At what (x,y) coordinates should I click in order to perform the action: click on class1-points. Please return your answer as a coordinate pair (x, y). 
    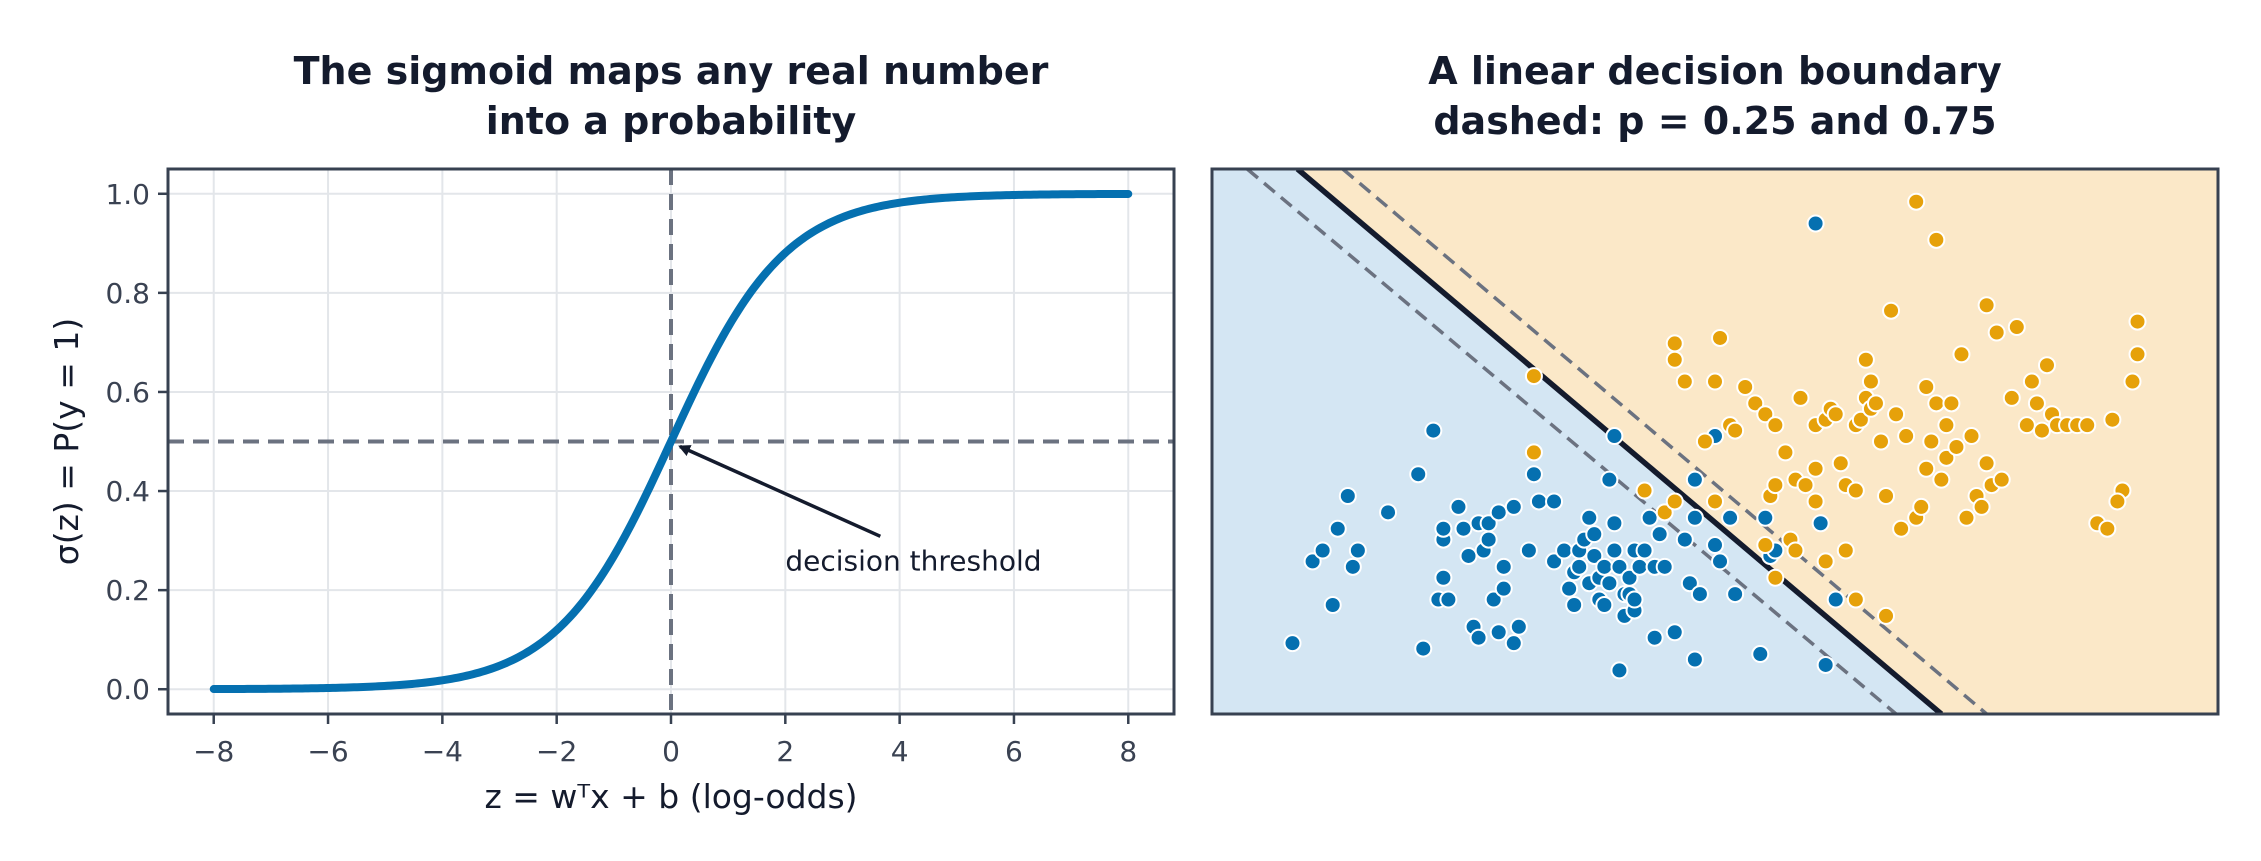
    Looking at the image, I should click on (1835, 408).